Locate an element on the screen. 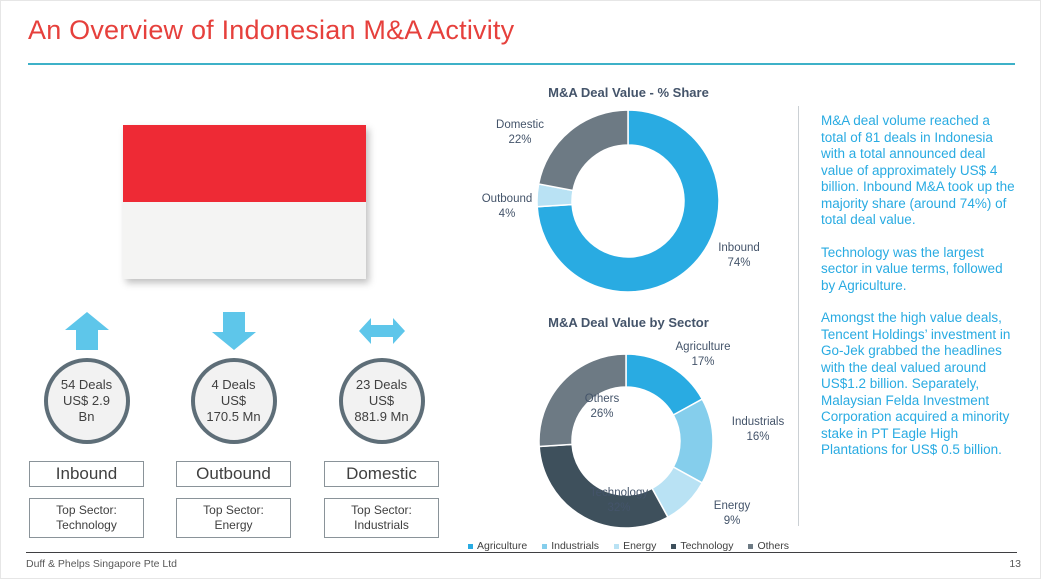 This screenshot has width=1041, height=579. donut-svg-share is located at coordinates (628, 201).